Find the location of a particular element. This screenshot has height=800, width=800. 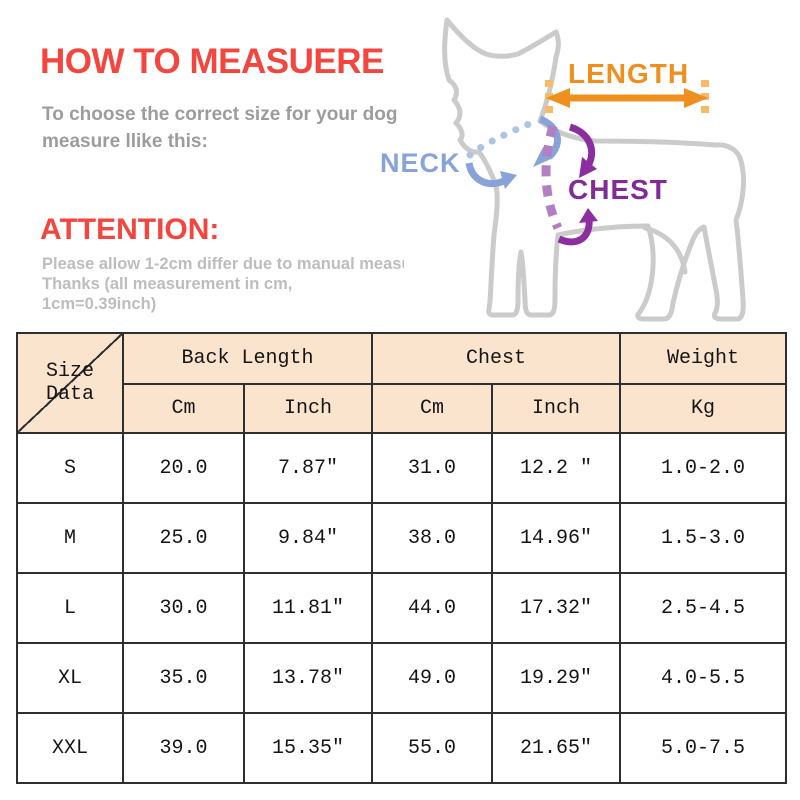

corner-label: Size Data is located at coordinates (69, 383).